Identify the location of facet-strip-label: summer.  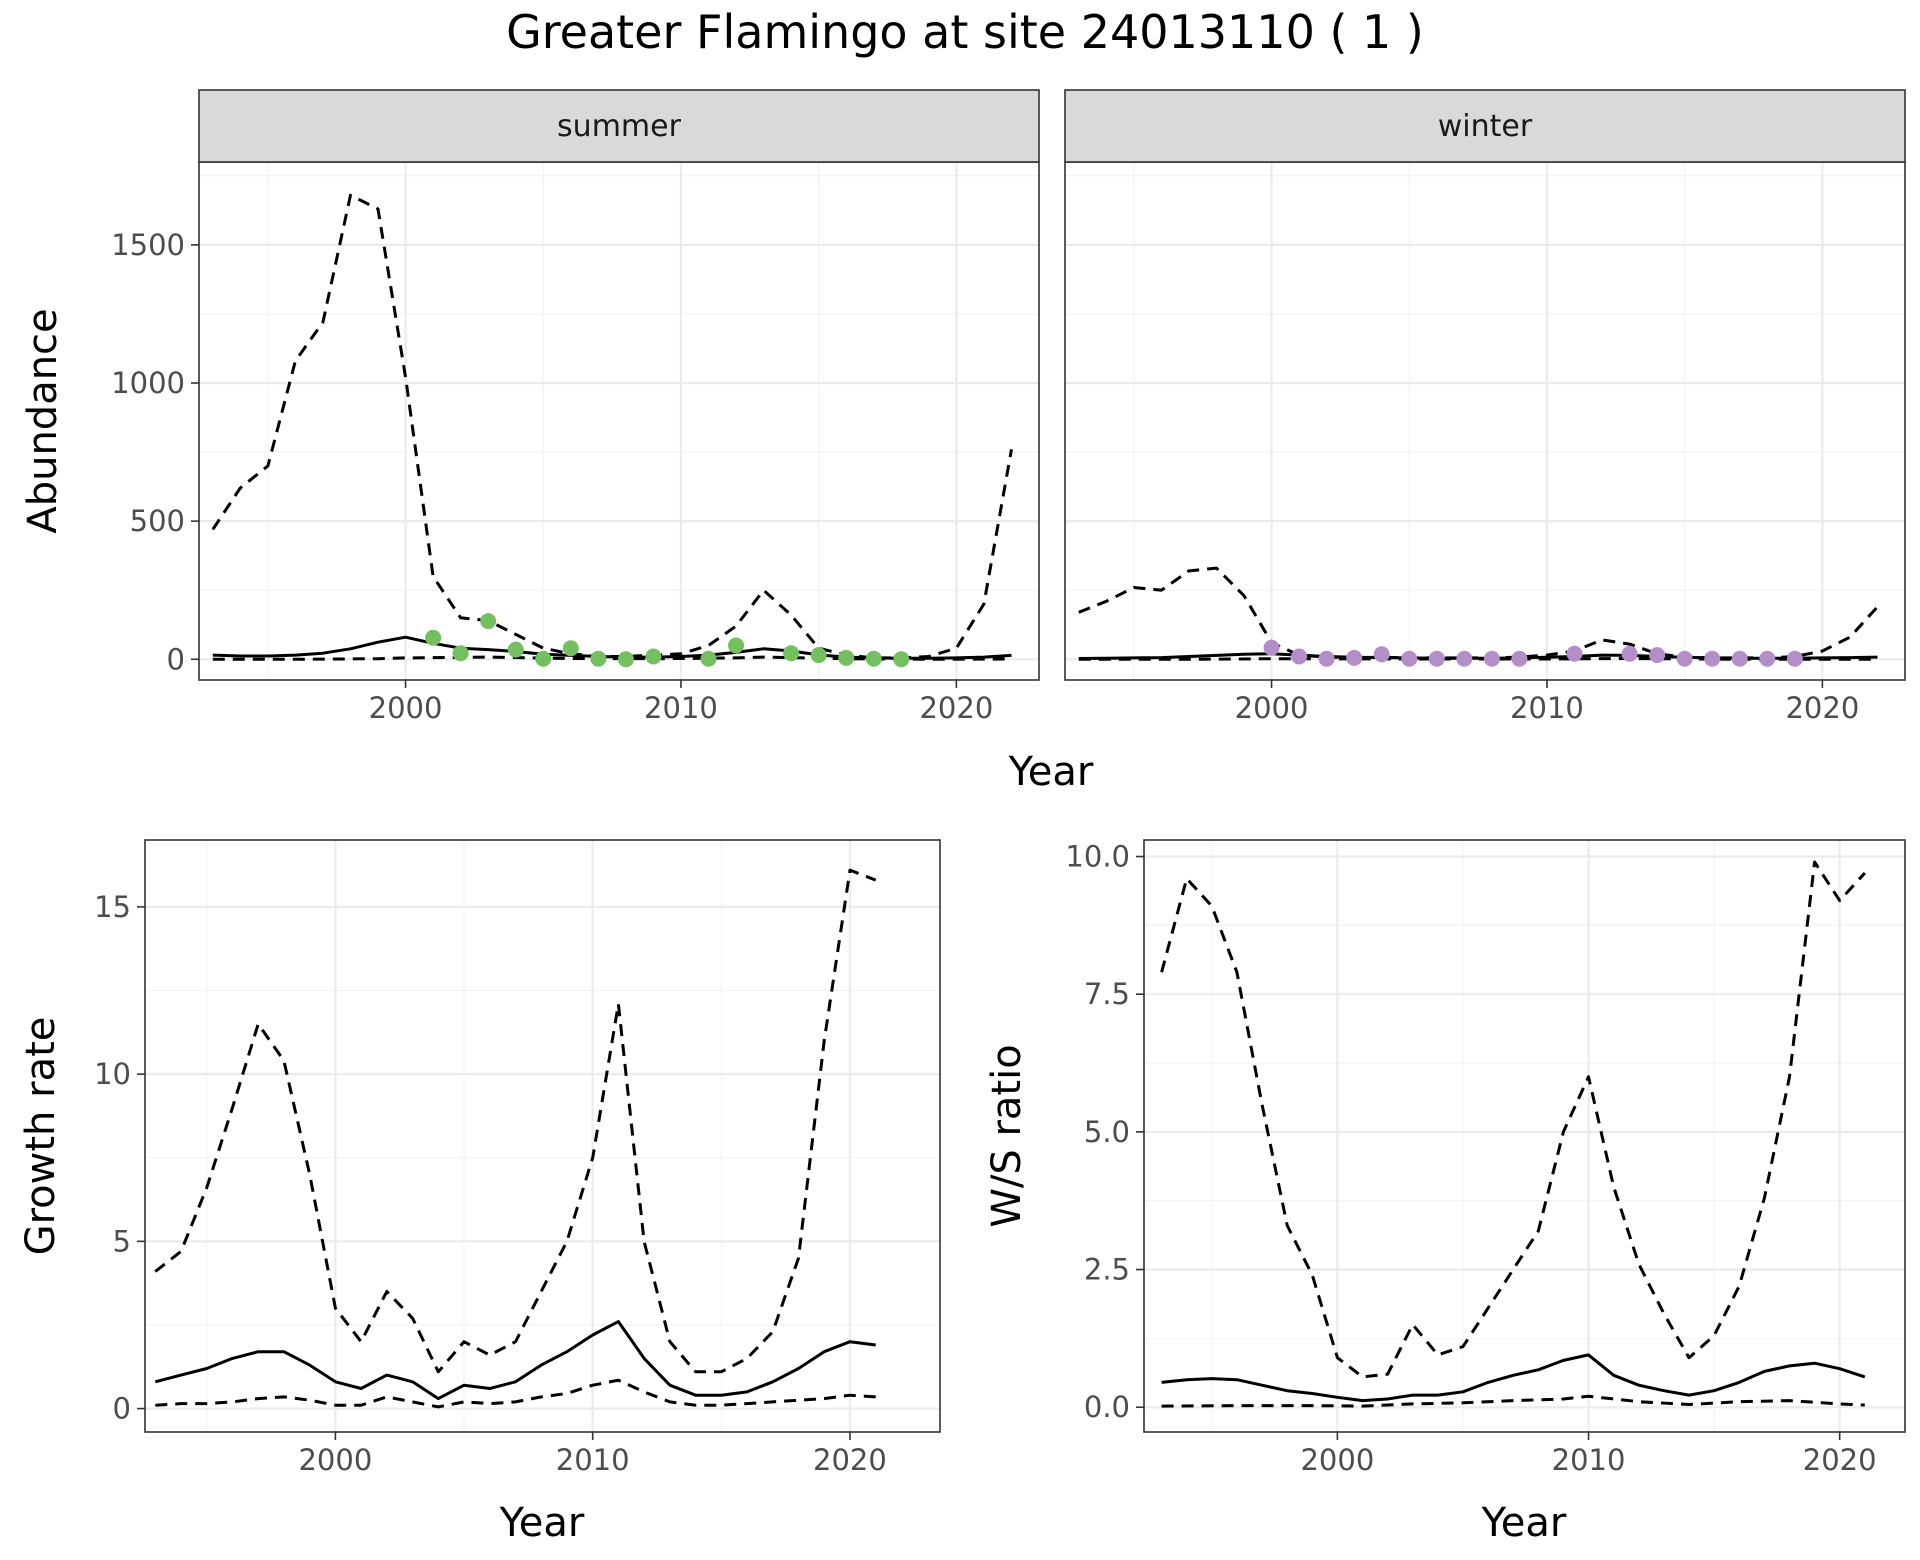
(619, 126).